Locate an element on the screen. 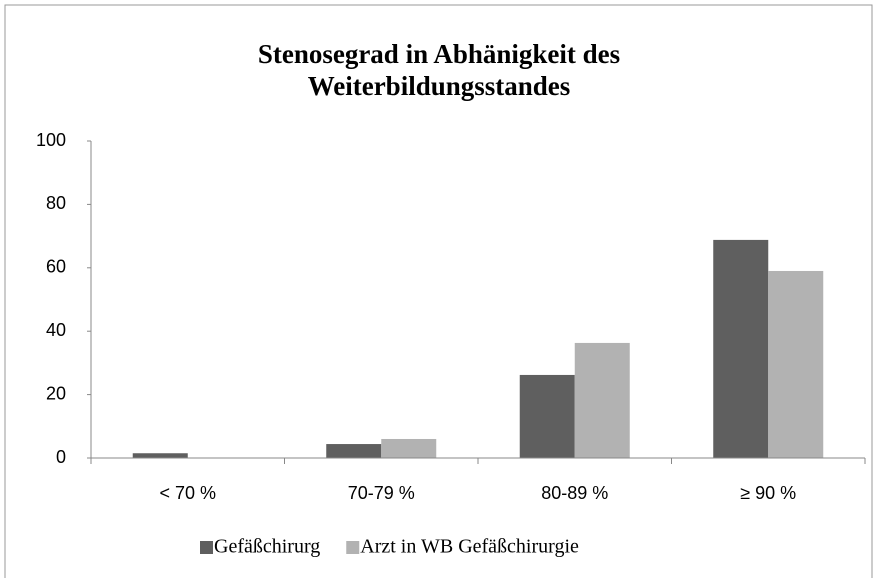  legend-label: Arzt in WB Gefäßchirurgie is located at coordinates (469, 547).